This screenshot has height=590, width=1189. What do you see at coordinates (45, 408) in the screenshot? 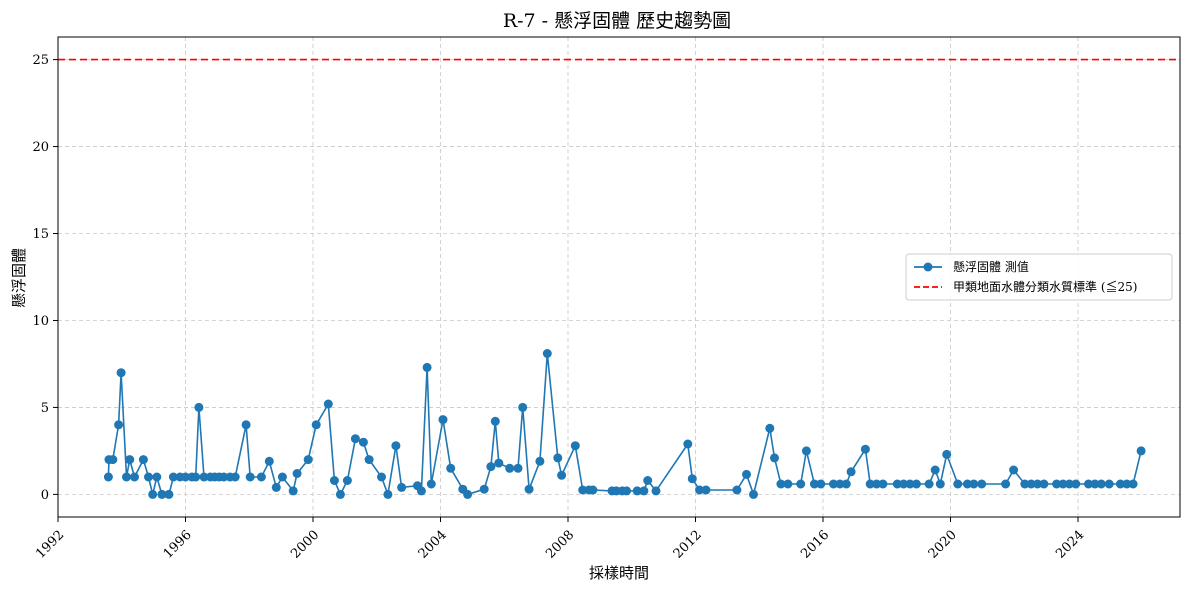
I see `y-tick-label: 5` at bounding box center [45, 408].